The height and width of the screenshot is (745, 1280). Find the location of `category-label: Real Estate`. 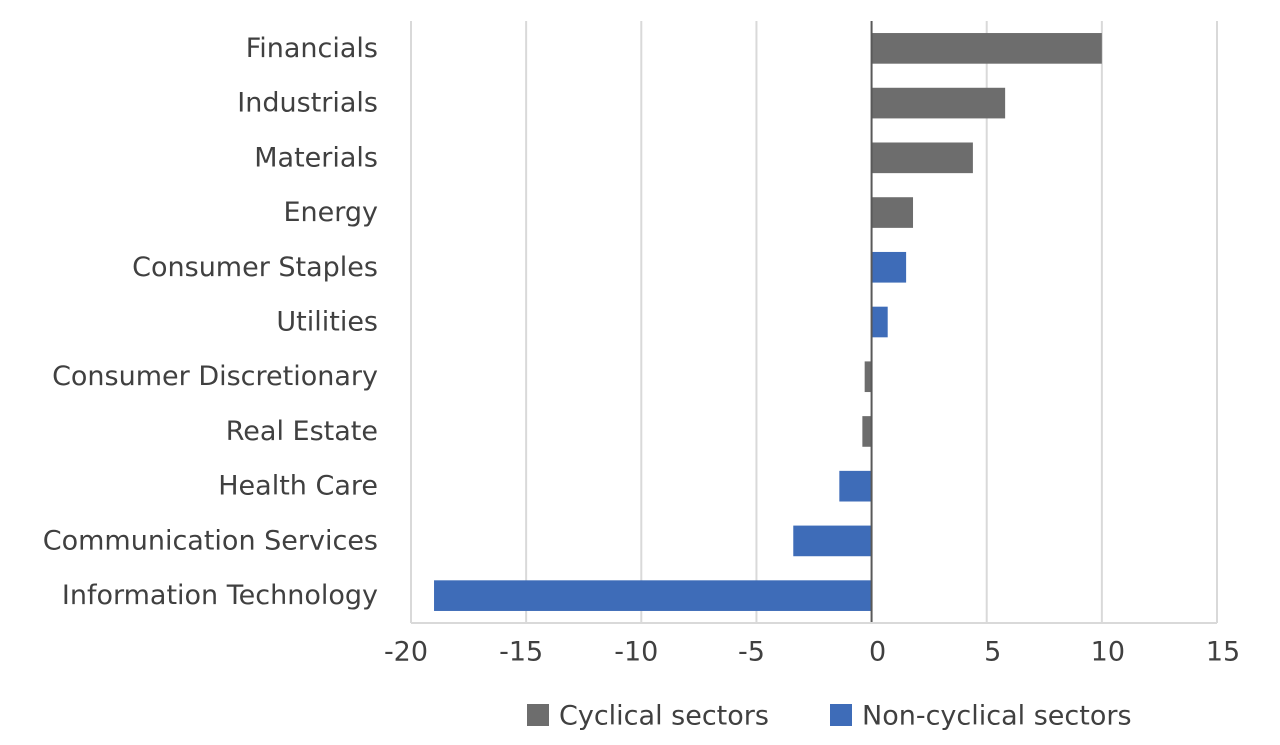

category-label: Real Estate is located at coordinates (302, 431).